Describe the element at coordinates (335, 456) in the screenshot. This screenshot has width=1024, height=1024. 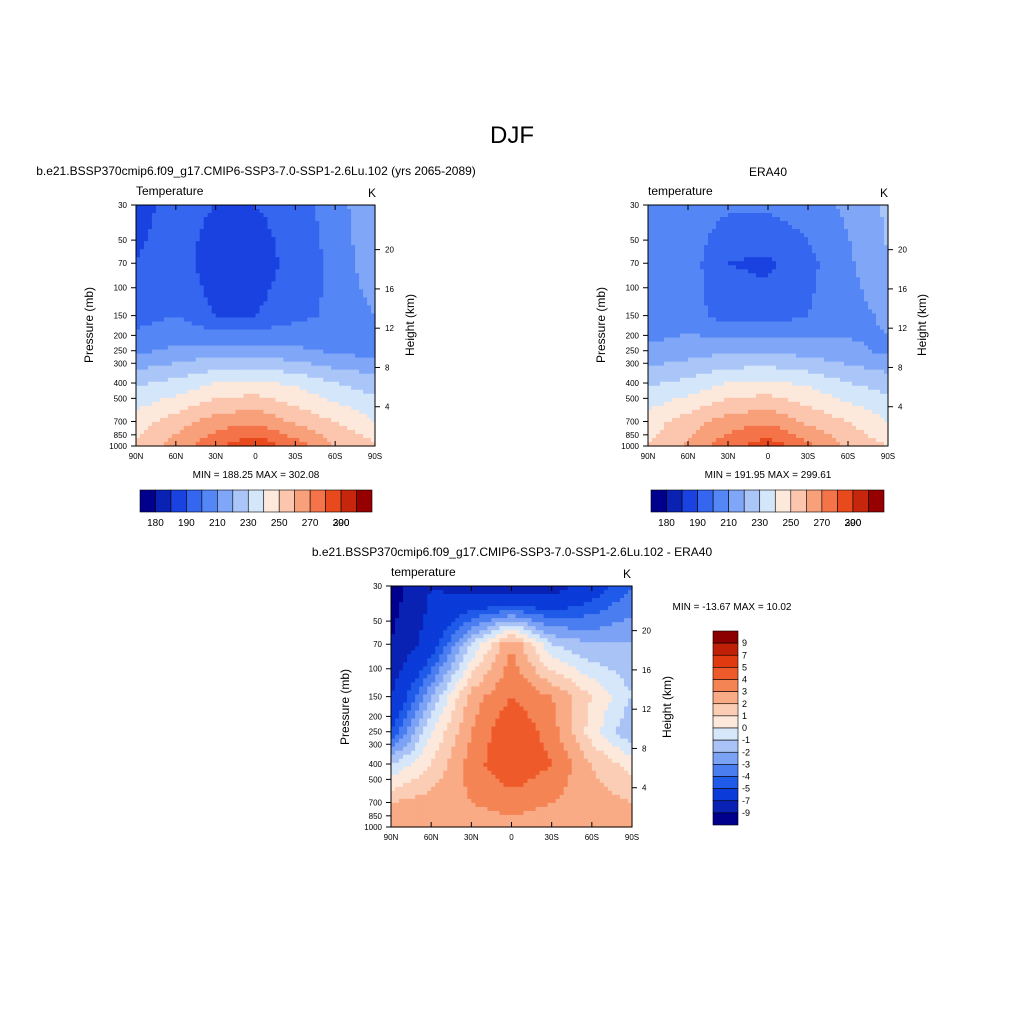
I see `x-tick-label: 60S` at that location.